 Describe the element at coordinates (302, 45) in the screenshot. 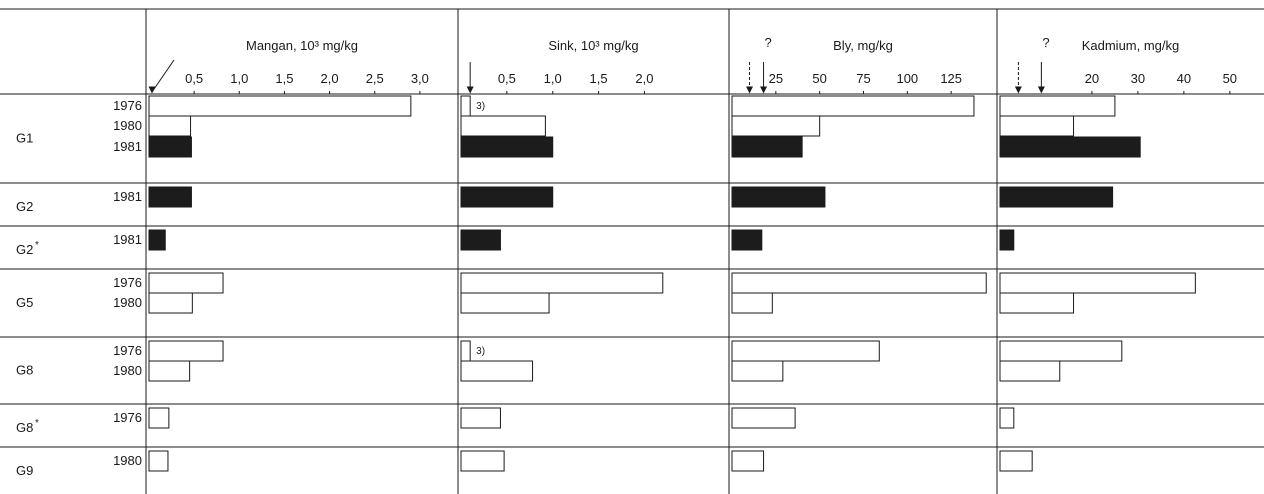

I see `panel-title: Mangan, 10³ mg/kg` at that location.